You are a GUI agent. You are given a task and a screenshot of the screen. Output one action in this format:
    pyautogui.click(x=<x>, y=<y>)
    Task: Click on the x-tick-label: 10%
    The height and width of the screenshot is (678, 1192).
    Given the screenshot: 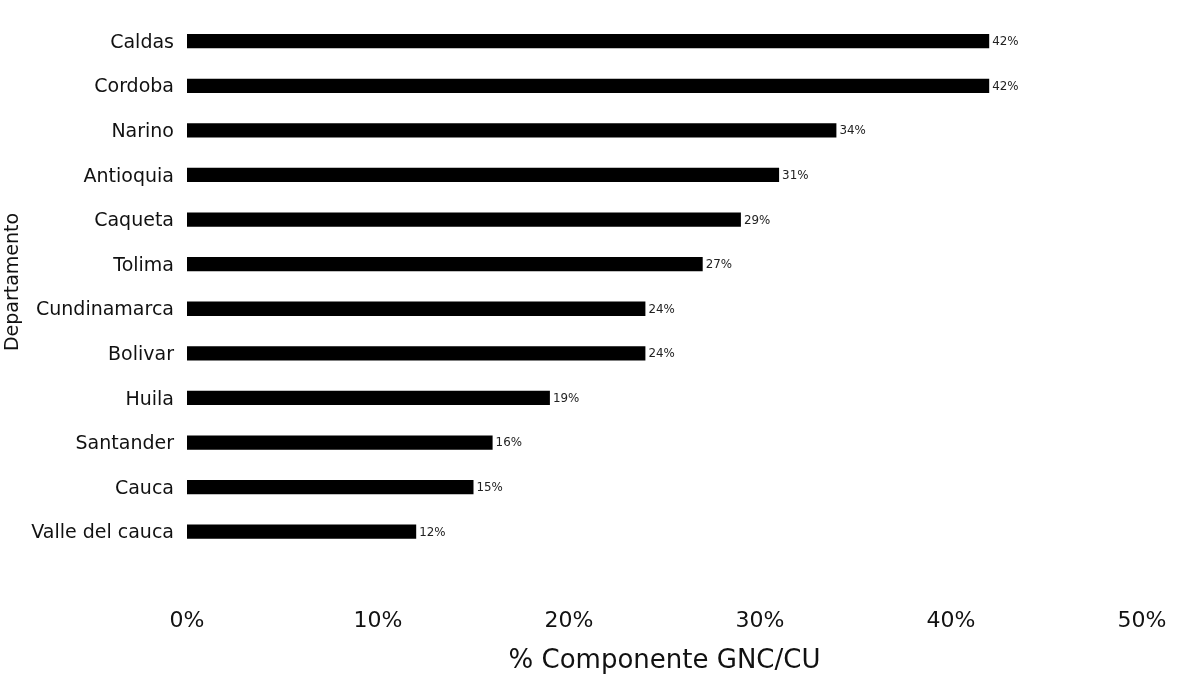 What is the action you would take?
    pyautogui.click(x=378, y=619)
    